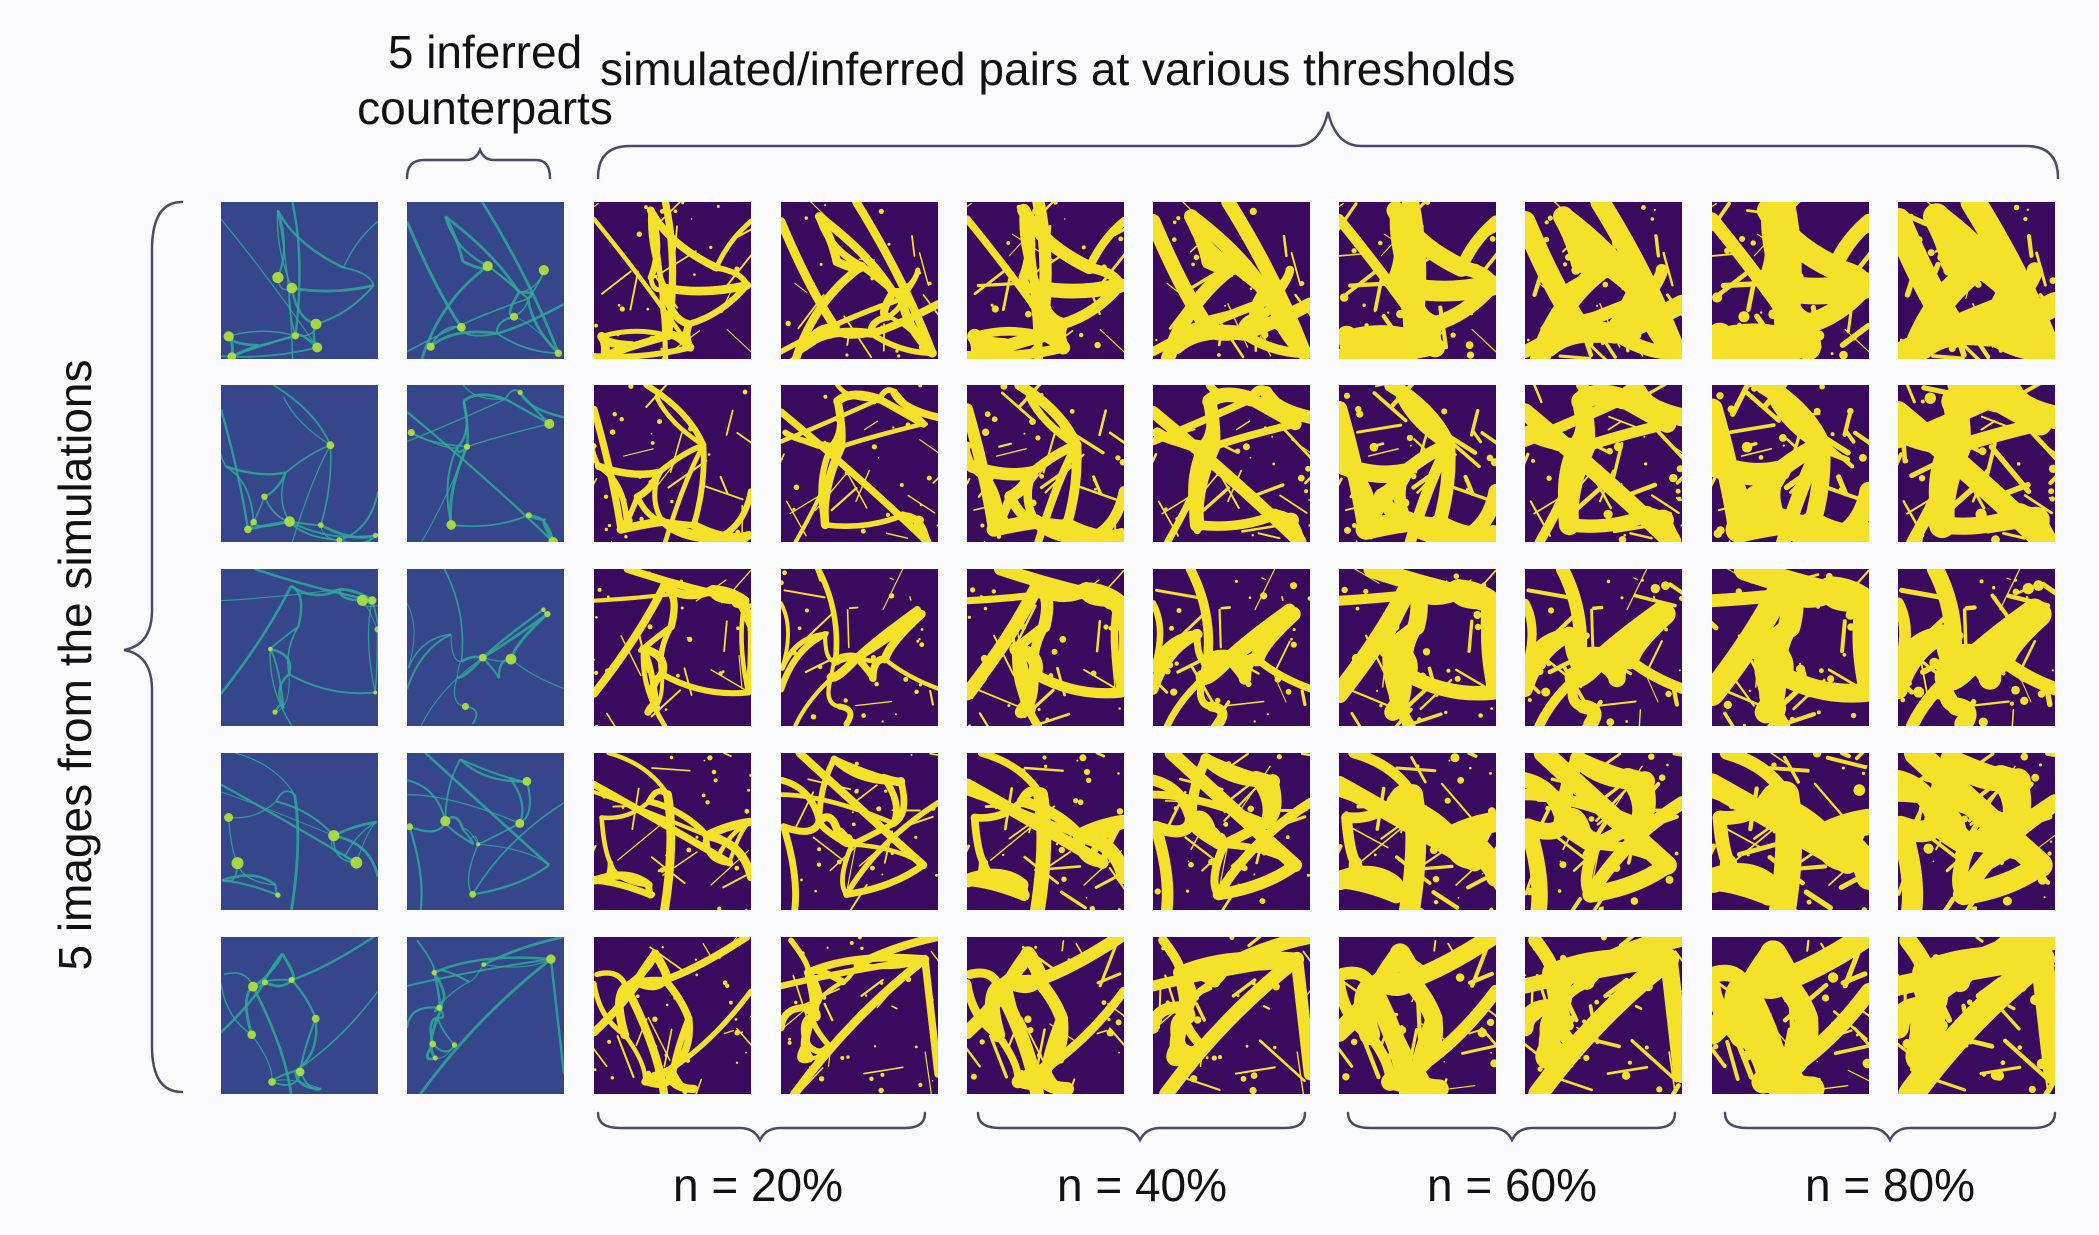 The height and width of the screenshot is (1235, 2099). Describe the element at coordinates (485, 108) in the screenshot. I see `inferred-header-line2: counterparts` at that location.